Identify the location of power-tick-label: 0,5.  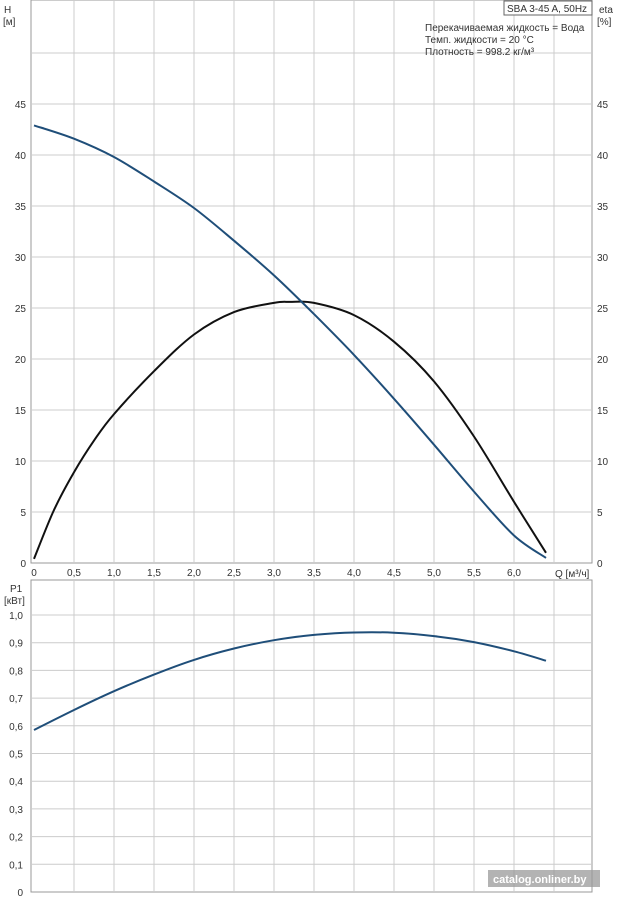
(16, 755).